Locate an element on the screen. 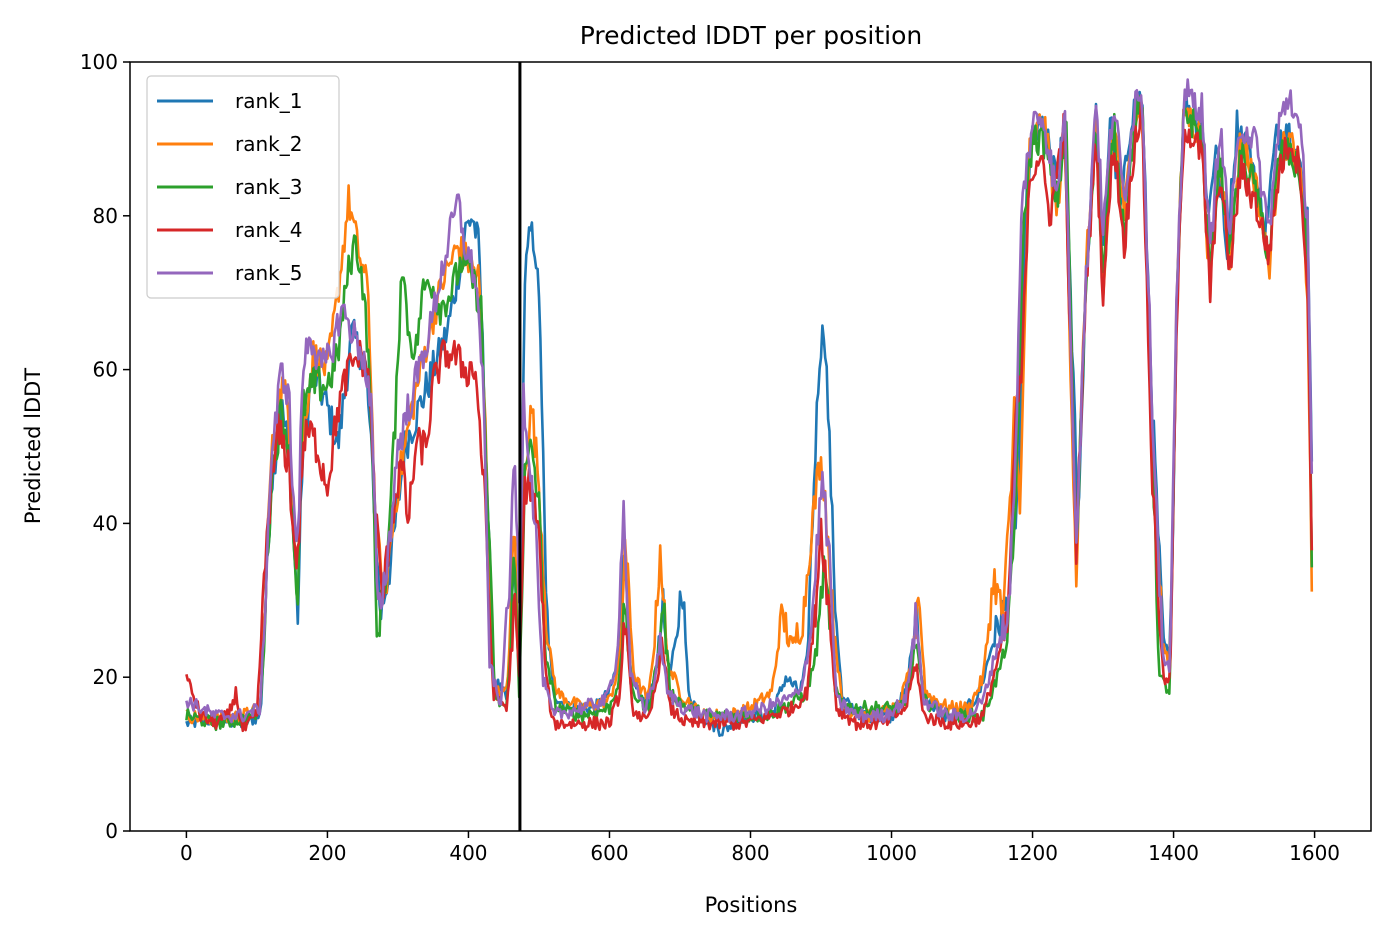 The height and width of the screenshot is (939, 1391). x-axis: 0 200 400 600 800 1000 1200 1400 1600 is located at coordinates (760, 848).